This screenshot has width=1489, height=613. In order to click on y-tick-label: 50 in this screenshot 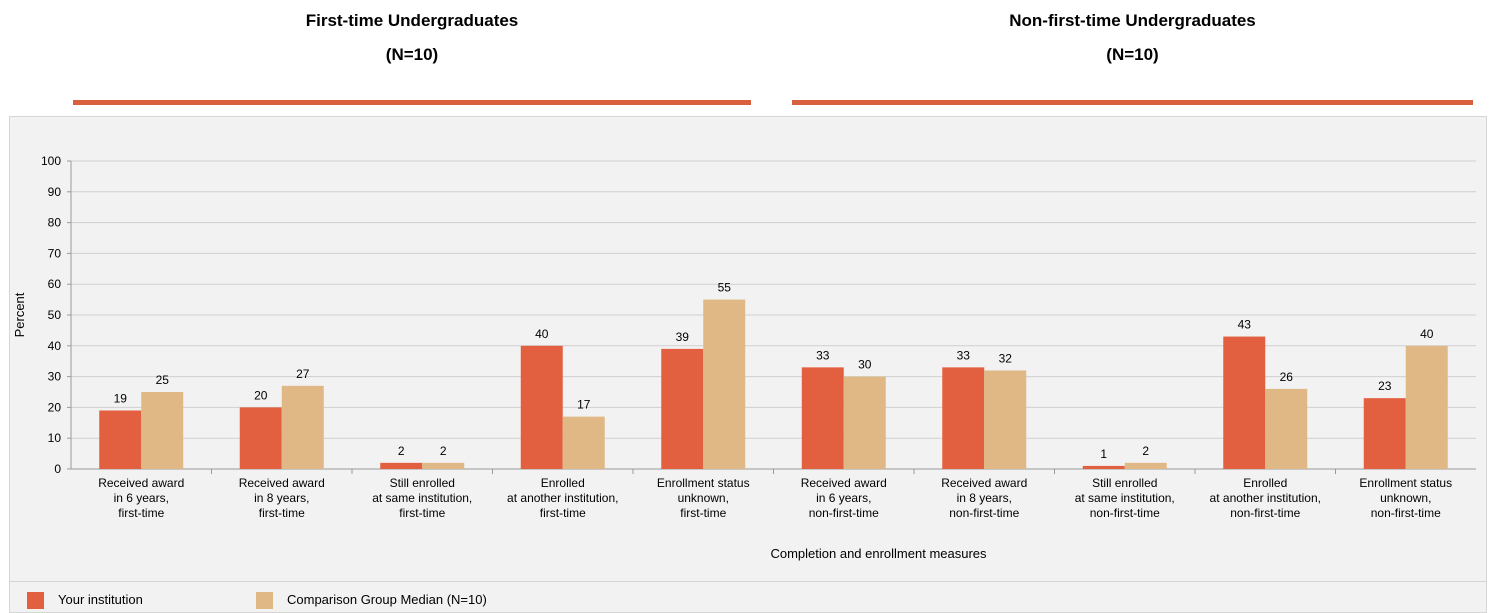, I will do `click(55, 315)`.